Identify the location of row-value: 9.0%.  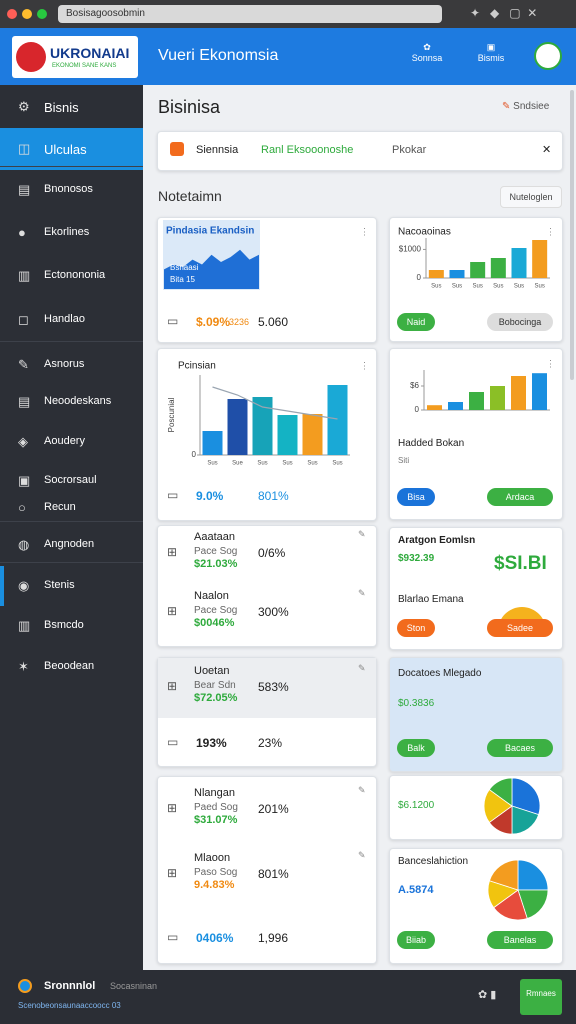
(210, 496).